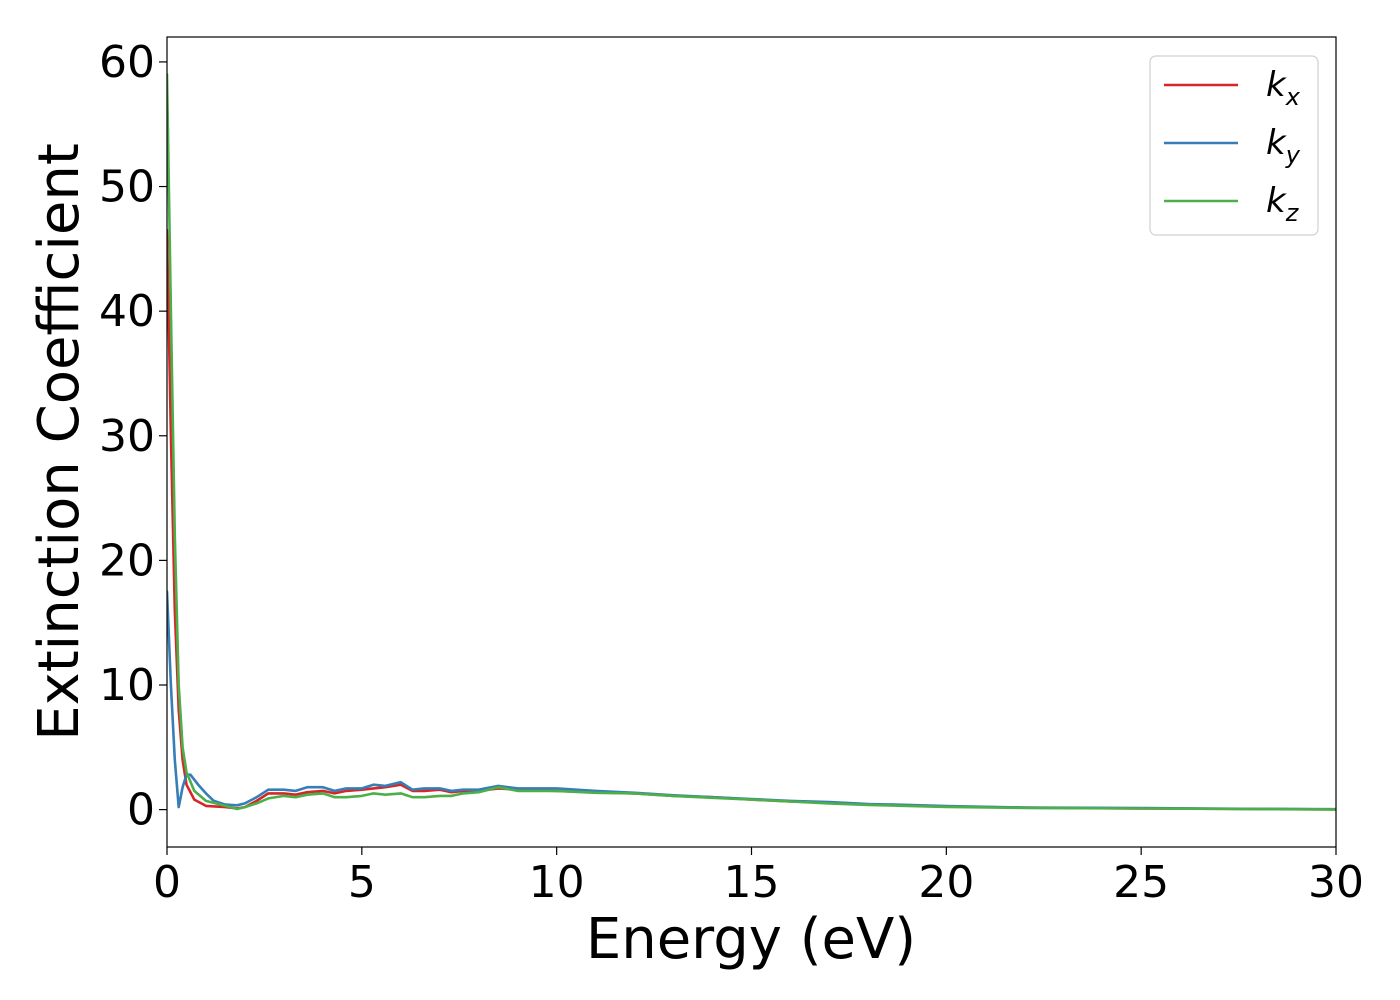 The width and height of the screenshot is (1400, 1000). What do you see at coordinates (127, 62) in the screenshot?
I see `y-tick-label: 60` at bounding box center [127, 62].